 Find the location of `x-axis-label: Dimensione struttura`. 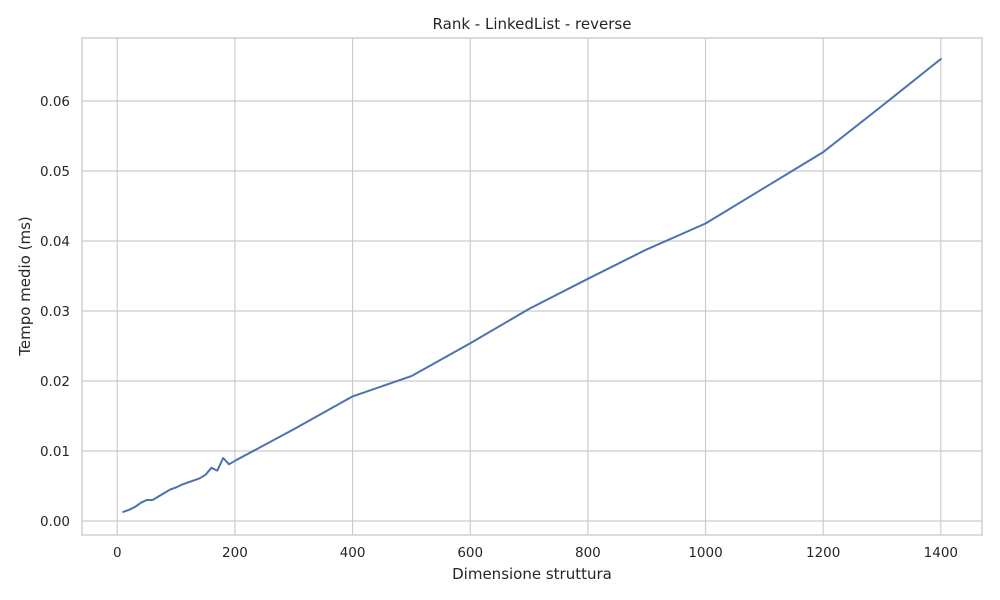

x-axis-label: Dimensione struttura is located at coordinates (532, 574).